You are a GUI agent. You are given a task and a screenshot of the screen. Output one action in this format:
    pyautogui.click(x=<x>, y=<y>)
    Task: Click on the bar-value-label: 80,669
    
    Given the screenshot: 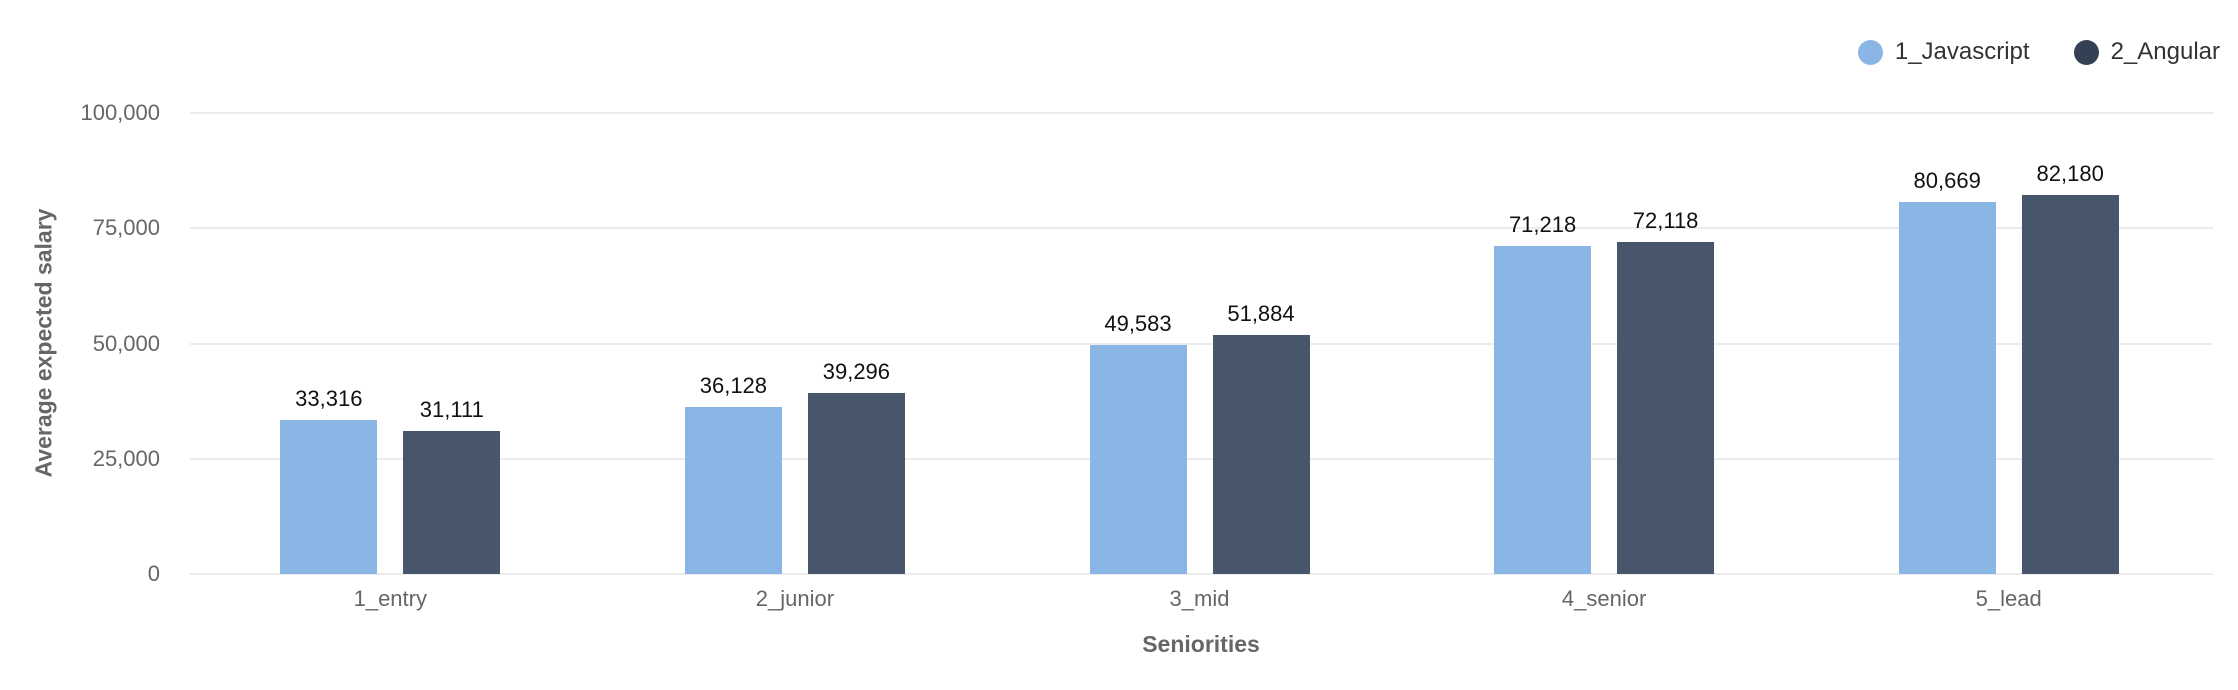 What is the action you would take?
    pyautogui.click(x=1947, y=181)
    